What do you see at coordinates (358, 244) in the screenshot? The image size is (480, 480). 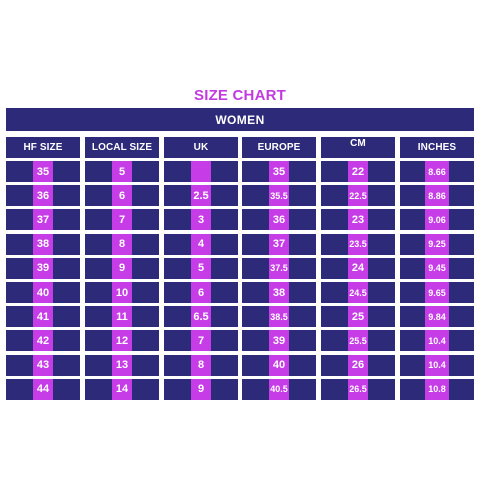 I see `cell-cm: 23.5` at bounding box center [358, 244].